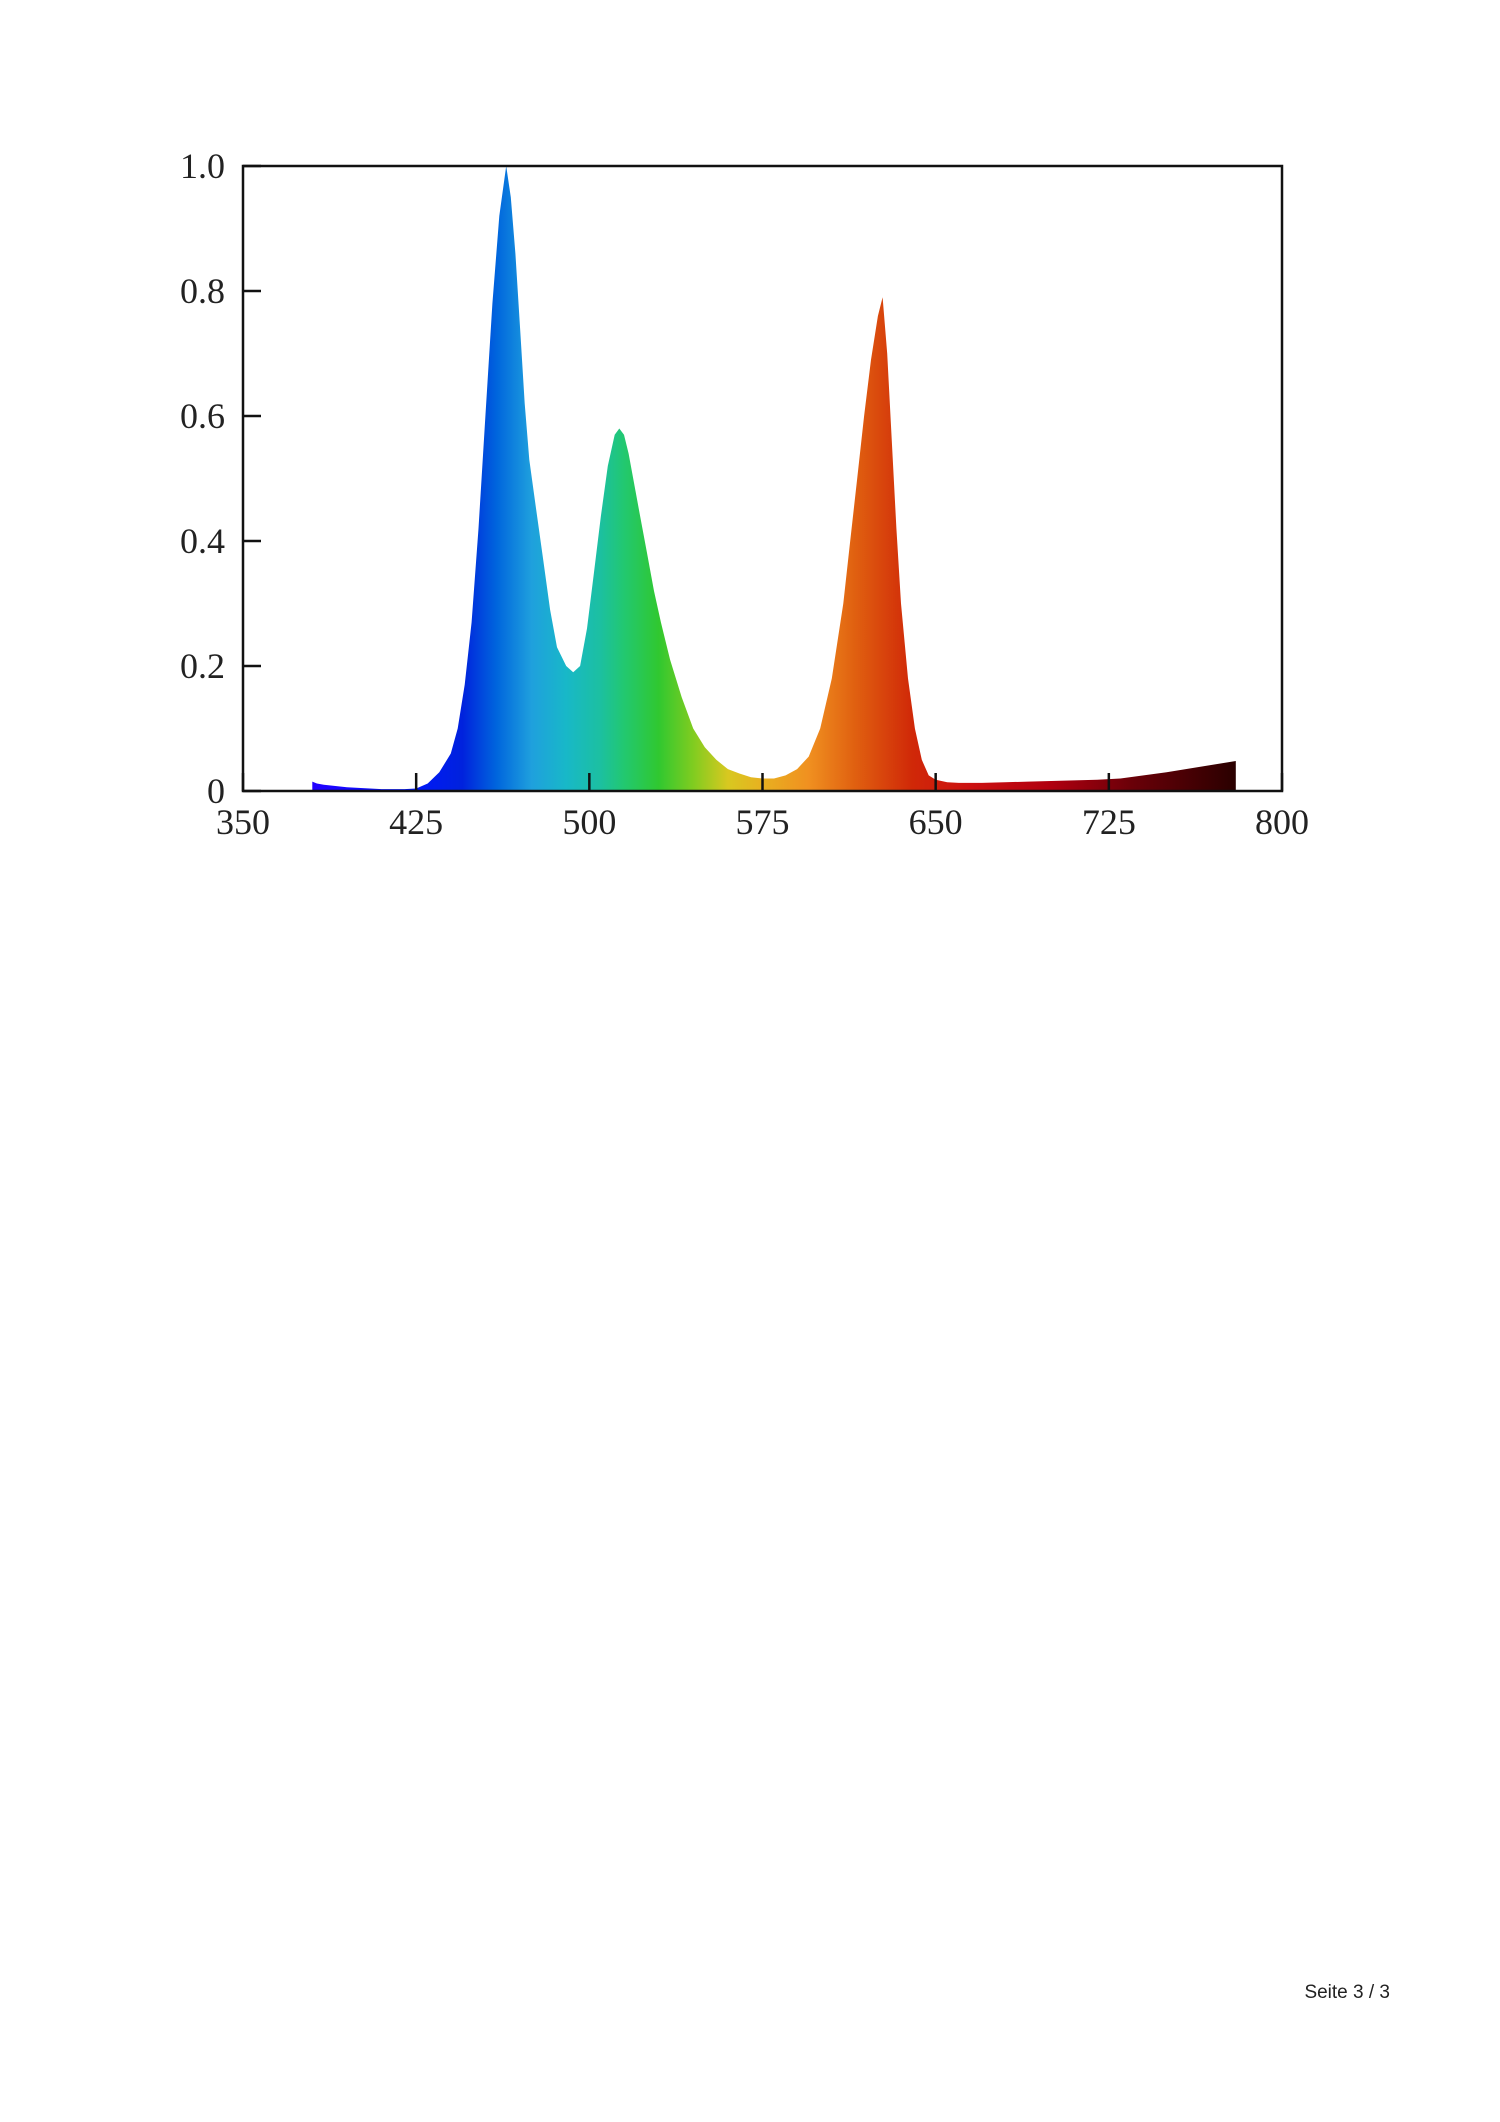 The height and width of the screenshot is (2122, 1500). I want to click on x-tick-label: 725, so click(1109, 822).